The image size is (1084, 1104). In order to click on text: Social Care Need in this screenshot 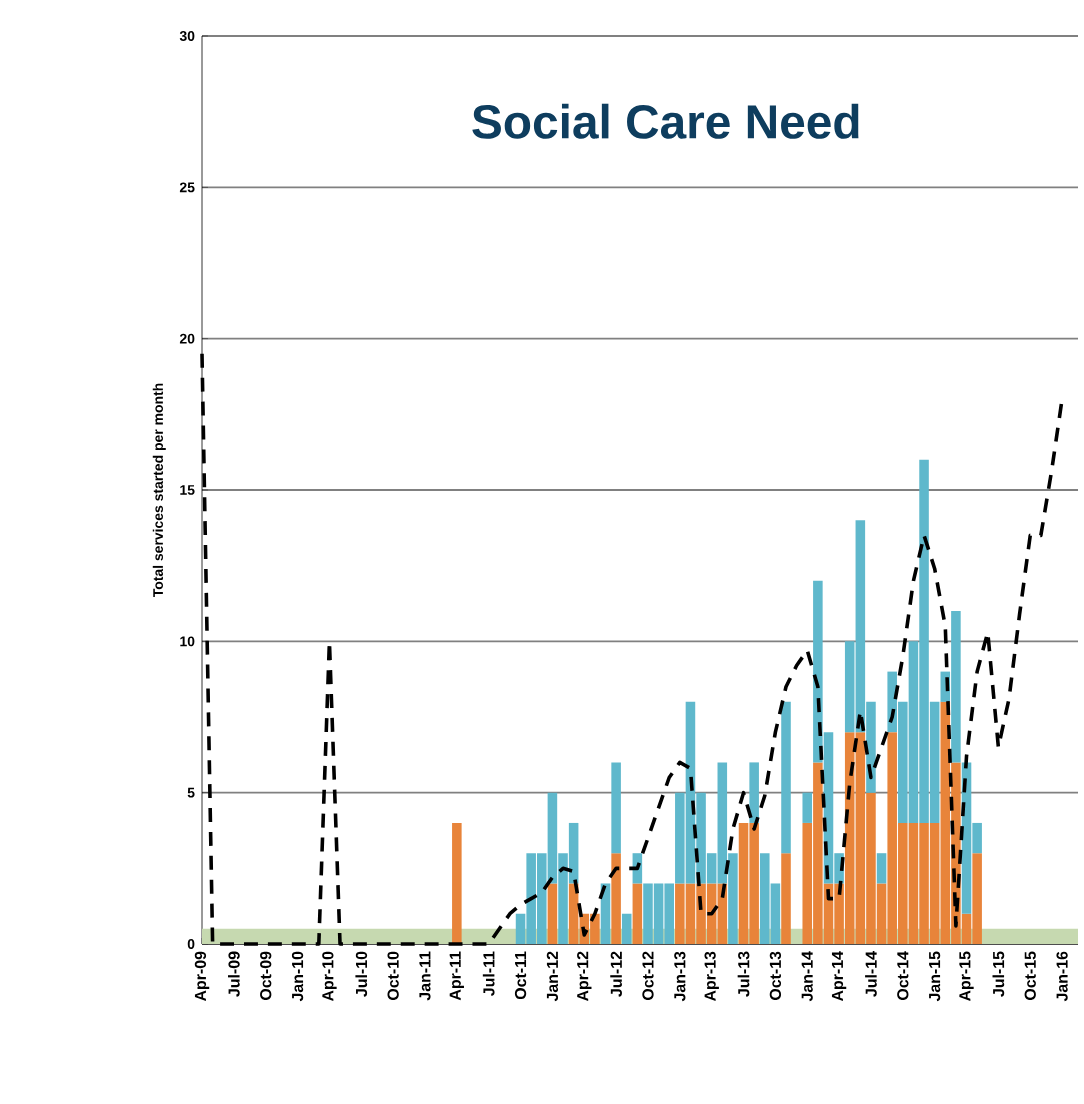, I will do `click(665, 121)`.